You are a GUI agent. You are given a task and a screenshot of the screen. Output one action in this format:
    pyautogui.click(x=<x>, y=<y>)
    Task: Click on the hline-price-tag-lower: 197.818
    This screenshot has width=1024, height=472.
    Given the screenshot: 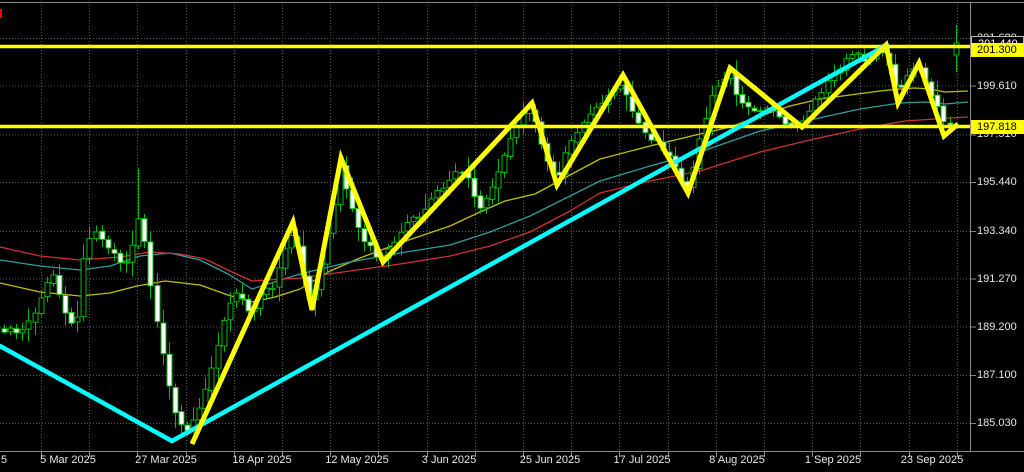 What is the action you would take?
    pyautogui.click(x=997, y=126)
    